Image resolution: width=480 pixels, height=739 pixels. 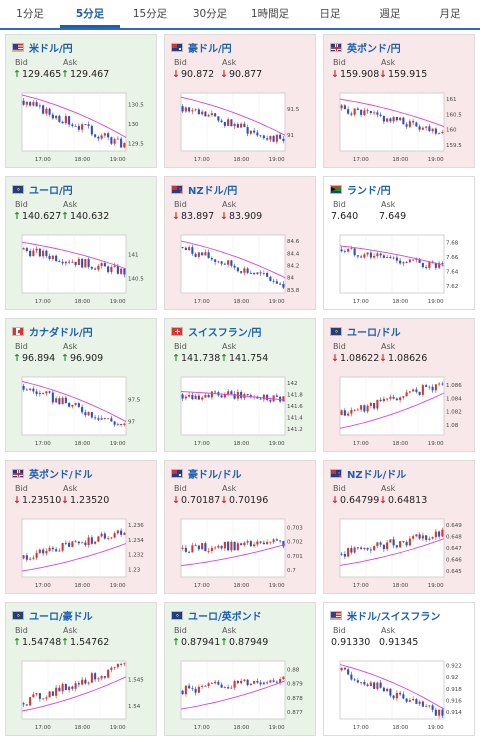 What do you see at coordinates (241, 694) in the screenshot?
I see `price-chart: 0.88 0.879 0.878 0.877 17:00 18:00 19:00` at bounding box center [241, 694].